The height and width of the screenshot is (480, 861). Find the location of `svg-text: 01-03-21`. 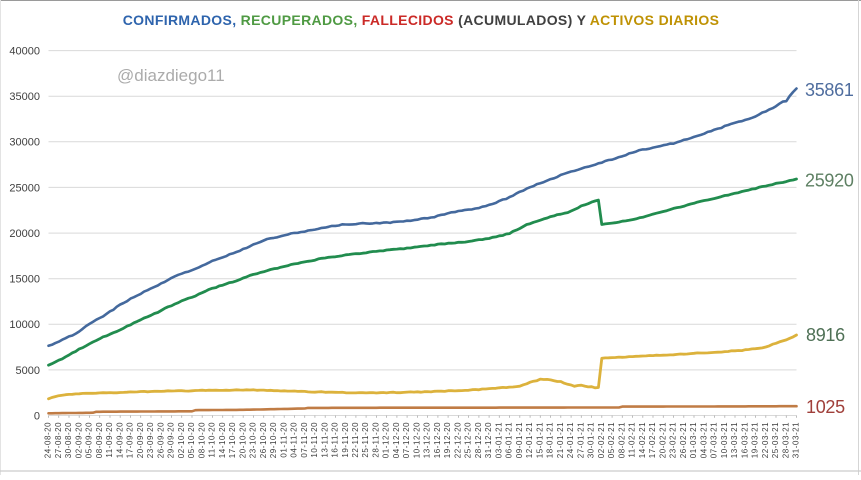

svg-text: 01-03-21 is located at coordinates (693, 440).